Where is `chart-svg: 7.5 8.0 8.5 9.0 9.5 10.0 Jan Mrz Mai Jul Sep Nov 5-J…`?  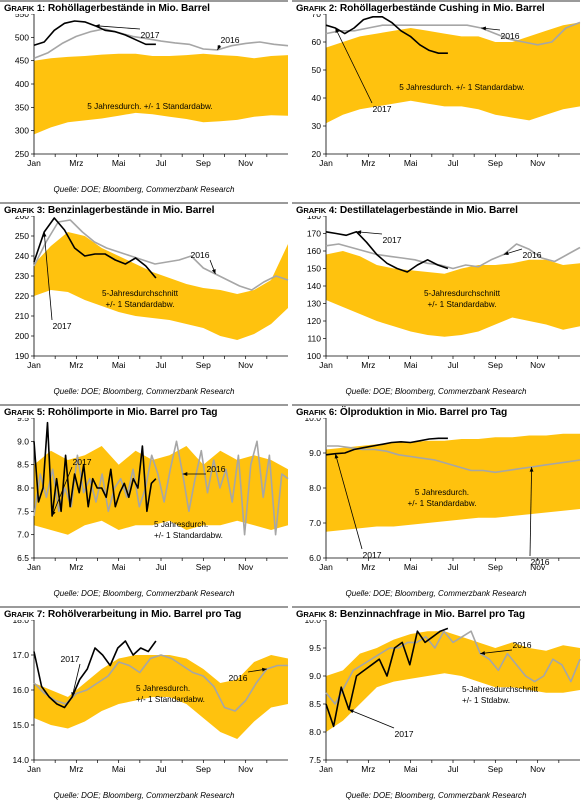
chart-svg: 7.5 8.0 8.5 9.0 9.5 10.0 Jan Mrz Mai Jul Sep Nov 5-J… is located at coordinates (442, 697).